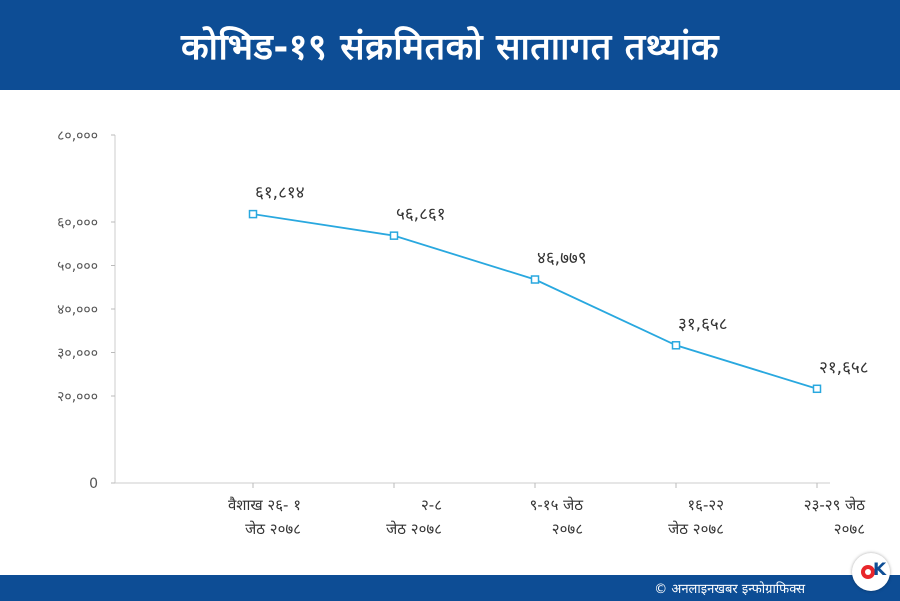 The width and height of the screenshot is (900, 601). I want to click on x-tick-label: ९-१५ जेठ, so click(557, 505).